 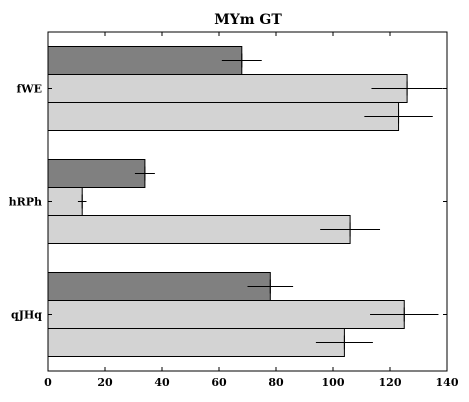 What do you see at coordinates (29, 89) in the screenshot?
I see `y-tick-label-fWE: fWE` at bounding box center [29, 89].